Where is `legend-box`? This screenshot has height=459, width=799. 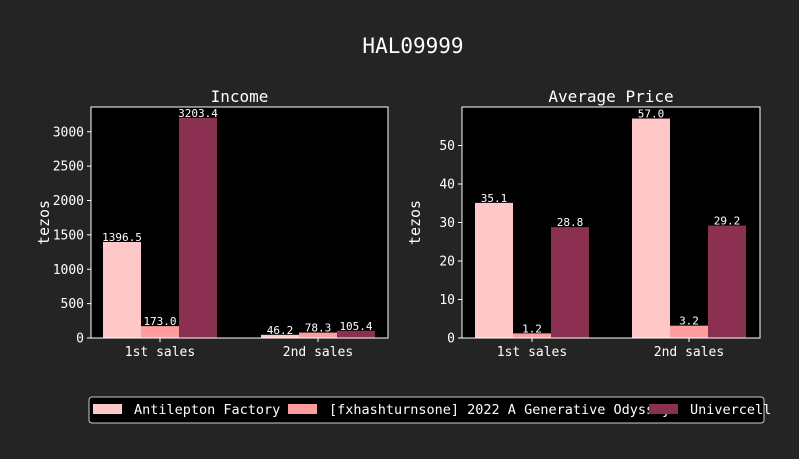
legend-box is located at coordinates (426, 410).